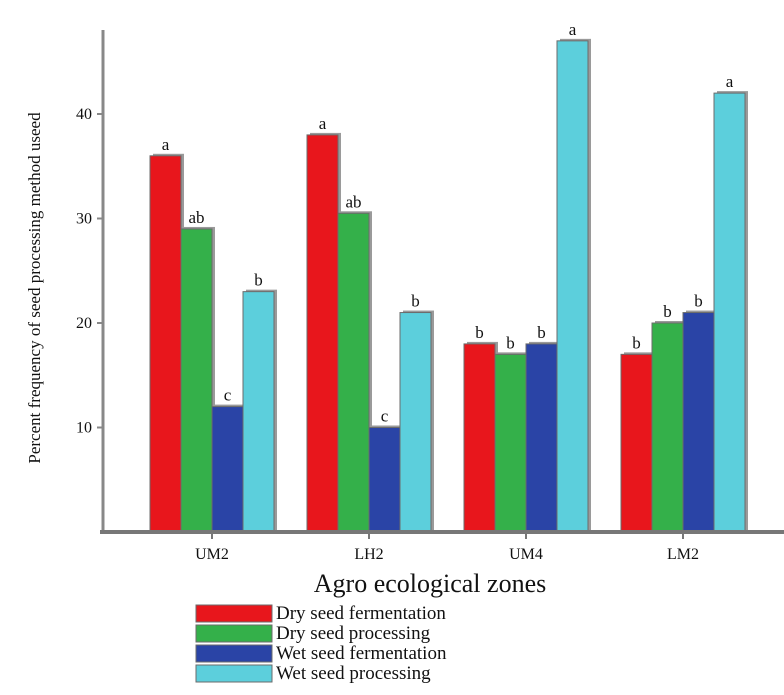  What do you see at coordinates (84, 323) in the screenshot?
I see `y-tick-label: 20` at bounding box center [84, 323].